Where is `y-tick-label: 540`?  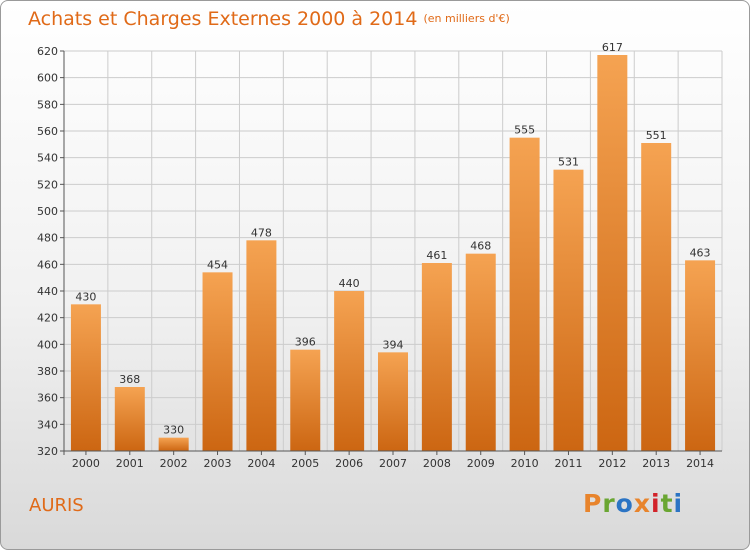 y-tick-label: 540 is located at coordinates (47, 158).